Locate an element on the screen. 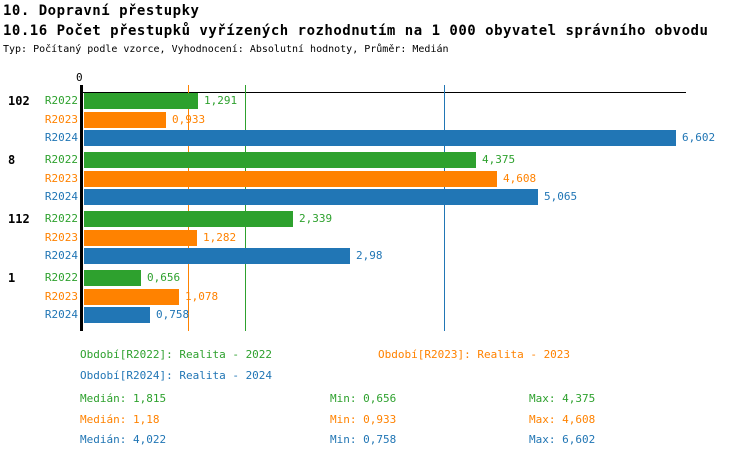 The width and height of the screenshot is (750, 452). x-axis-line is located at coordinates (383, 92).